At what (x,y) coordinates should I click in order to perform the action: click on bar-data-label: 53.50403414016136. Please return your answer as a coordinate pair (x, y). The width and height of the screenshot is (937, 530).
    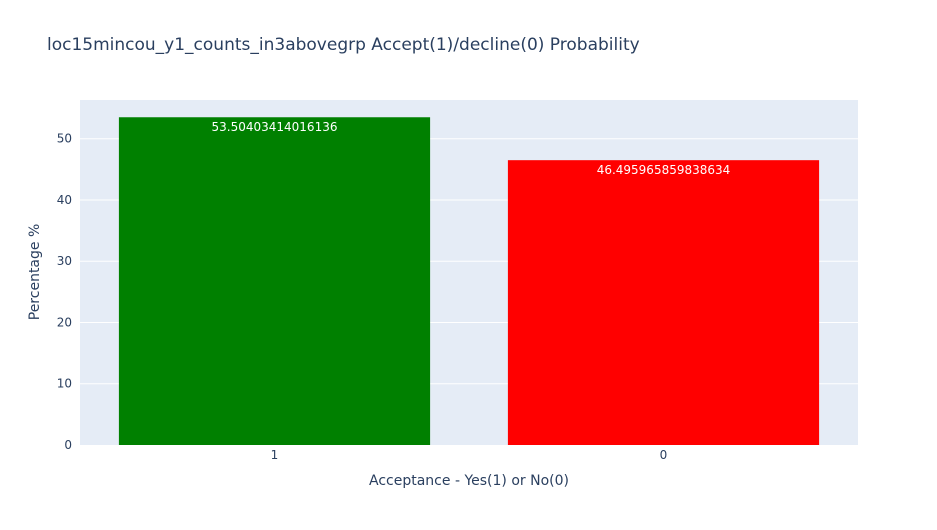
    Looking at the image, I should click on (275, 127).